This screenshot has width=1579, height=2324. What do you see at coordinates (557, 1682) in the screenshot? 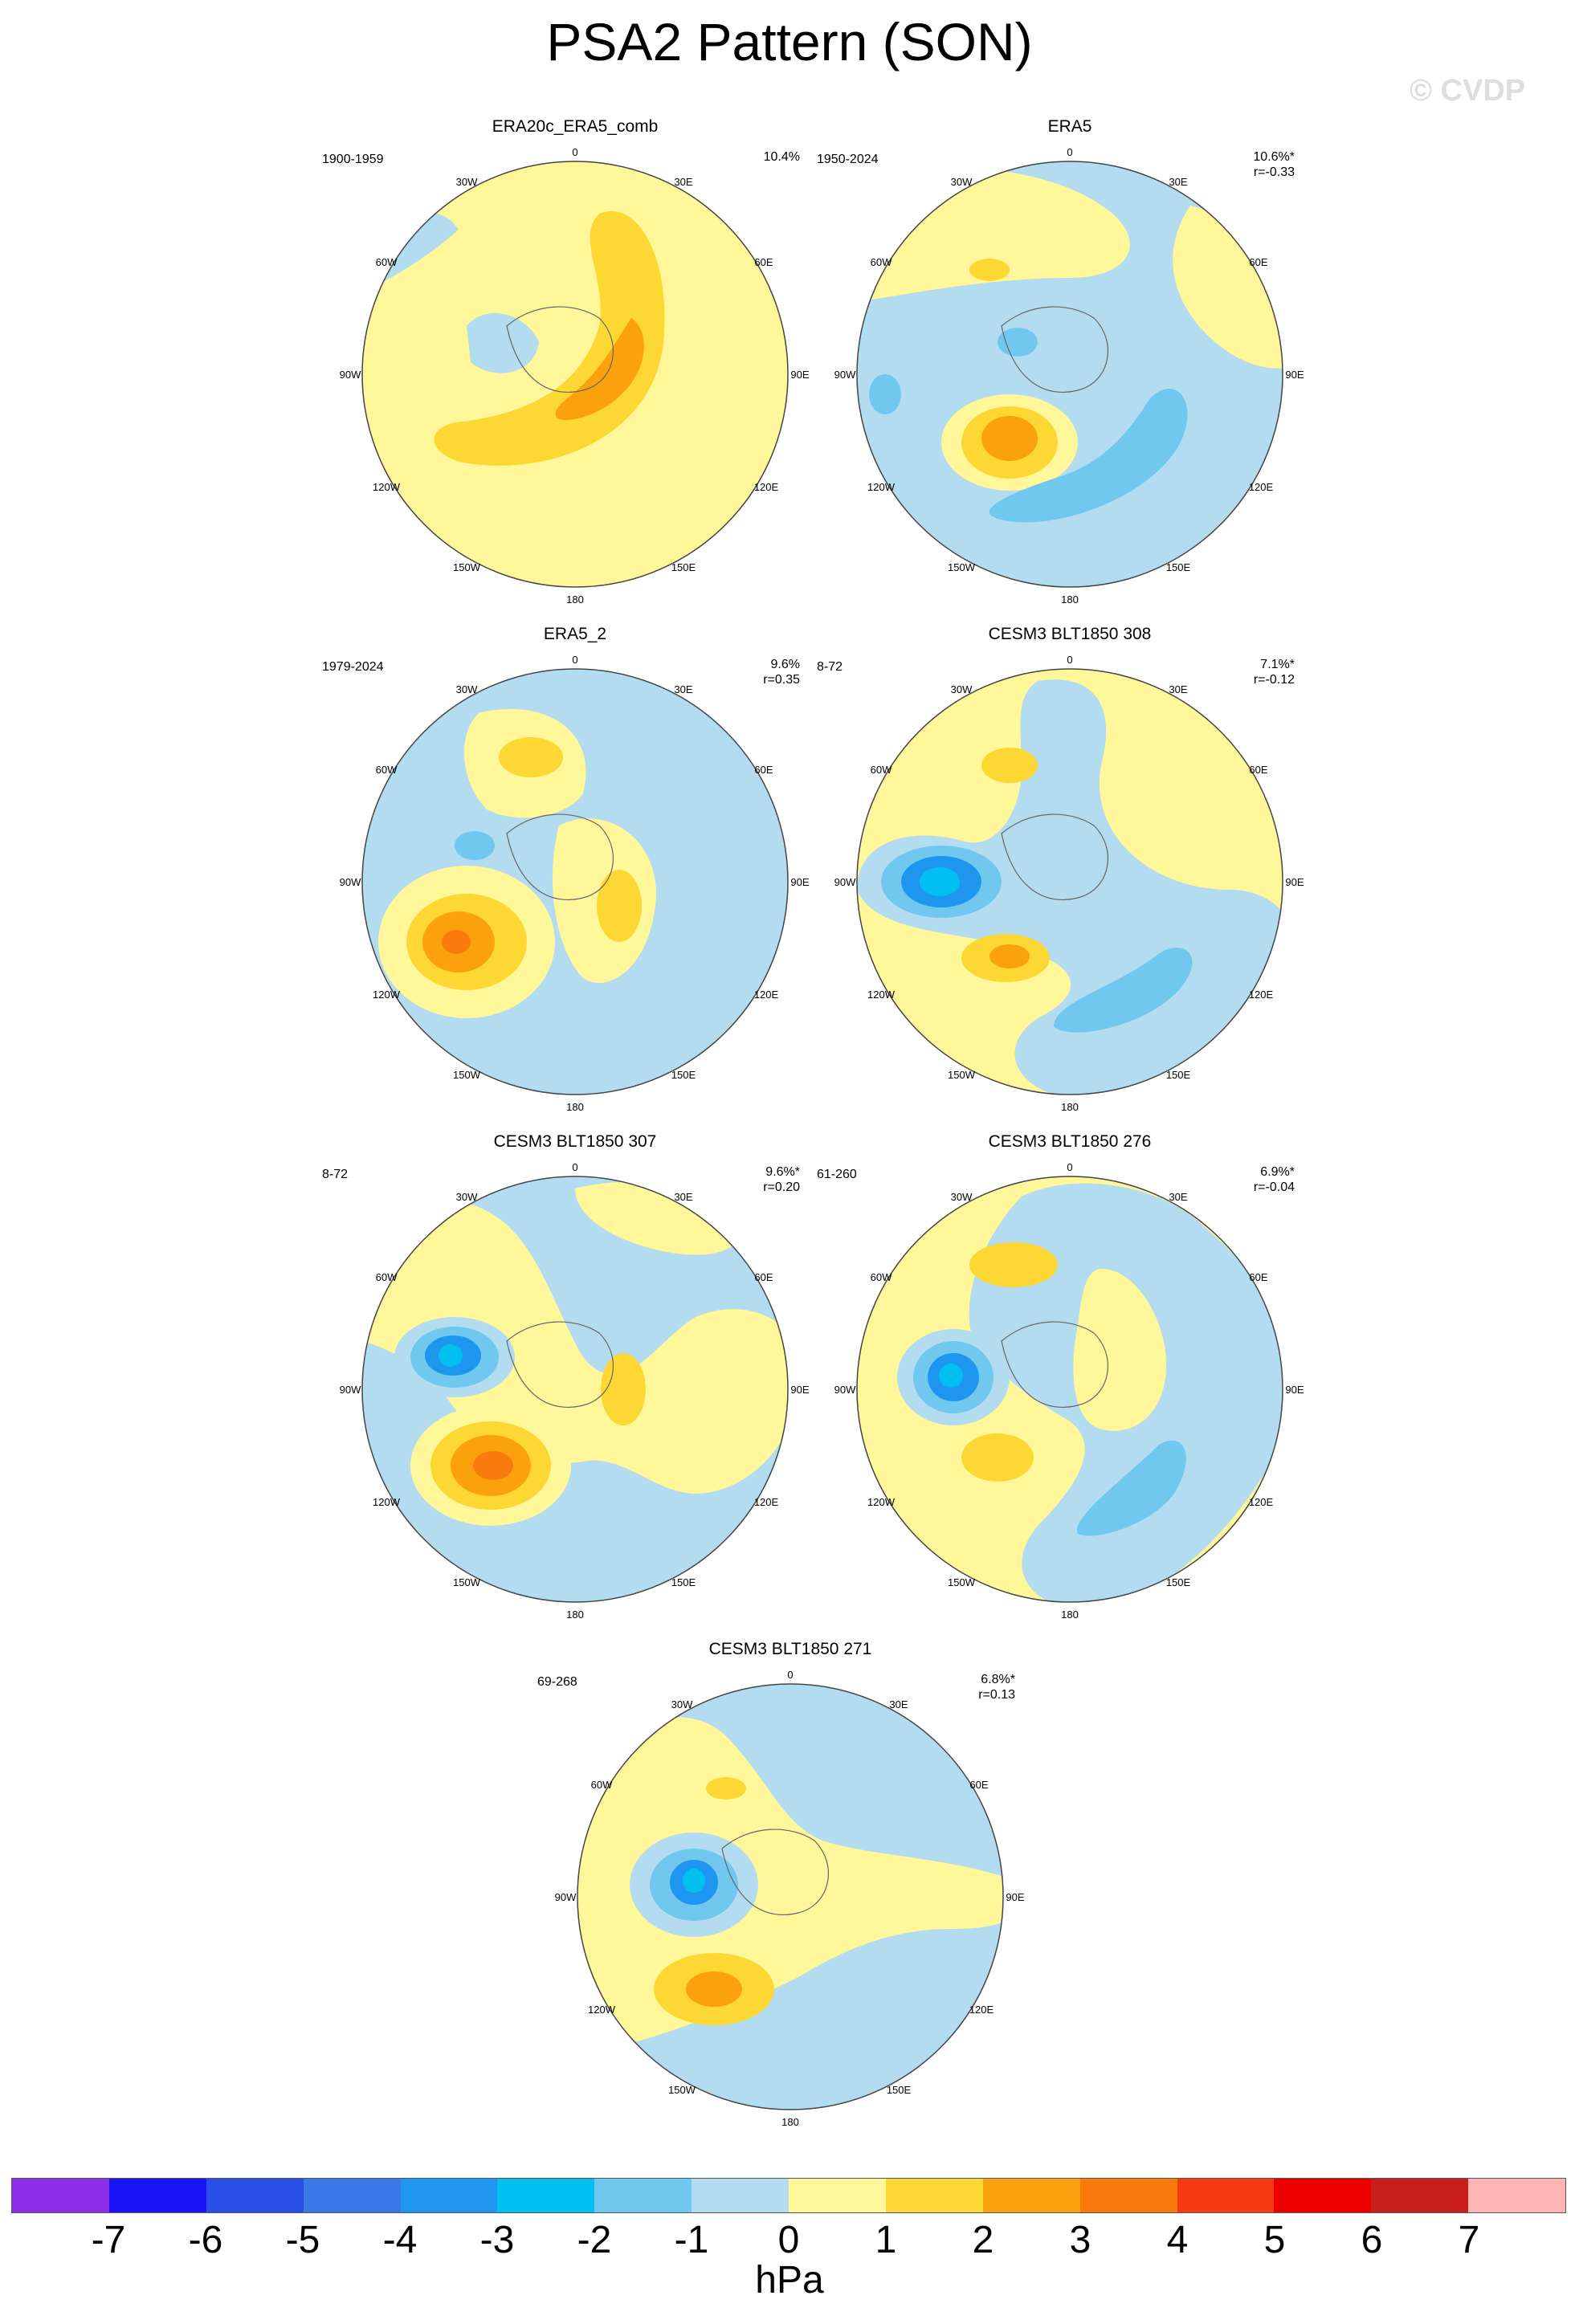
I see `panel-years: 69-268` at bounding box center [557, 1682].